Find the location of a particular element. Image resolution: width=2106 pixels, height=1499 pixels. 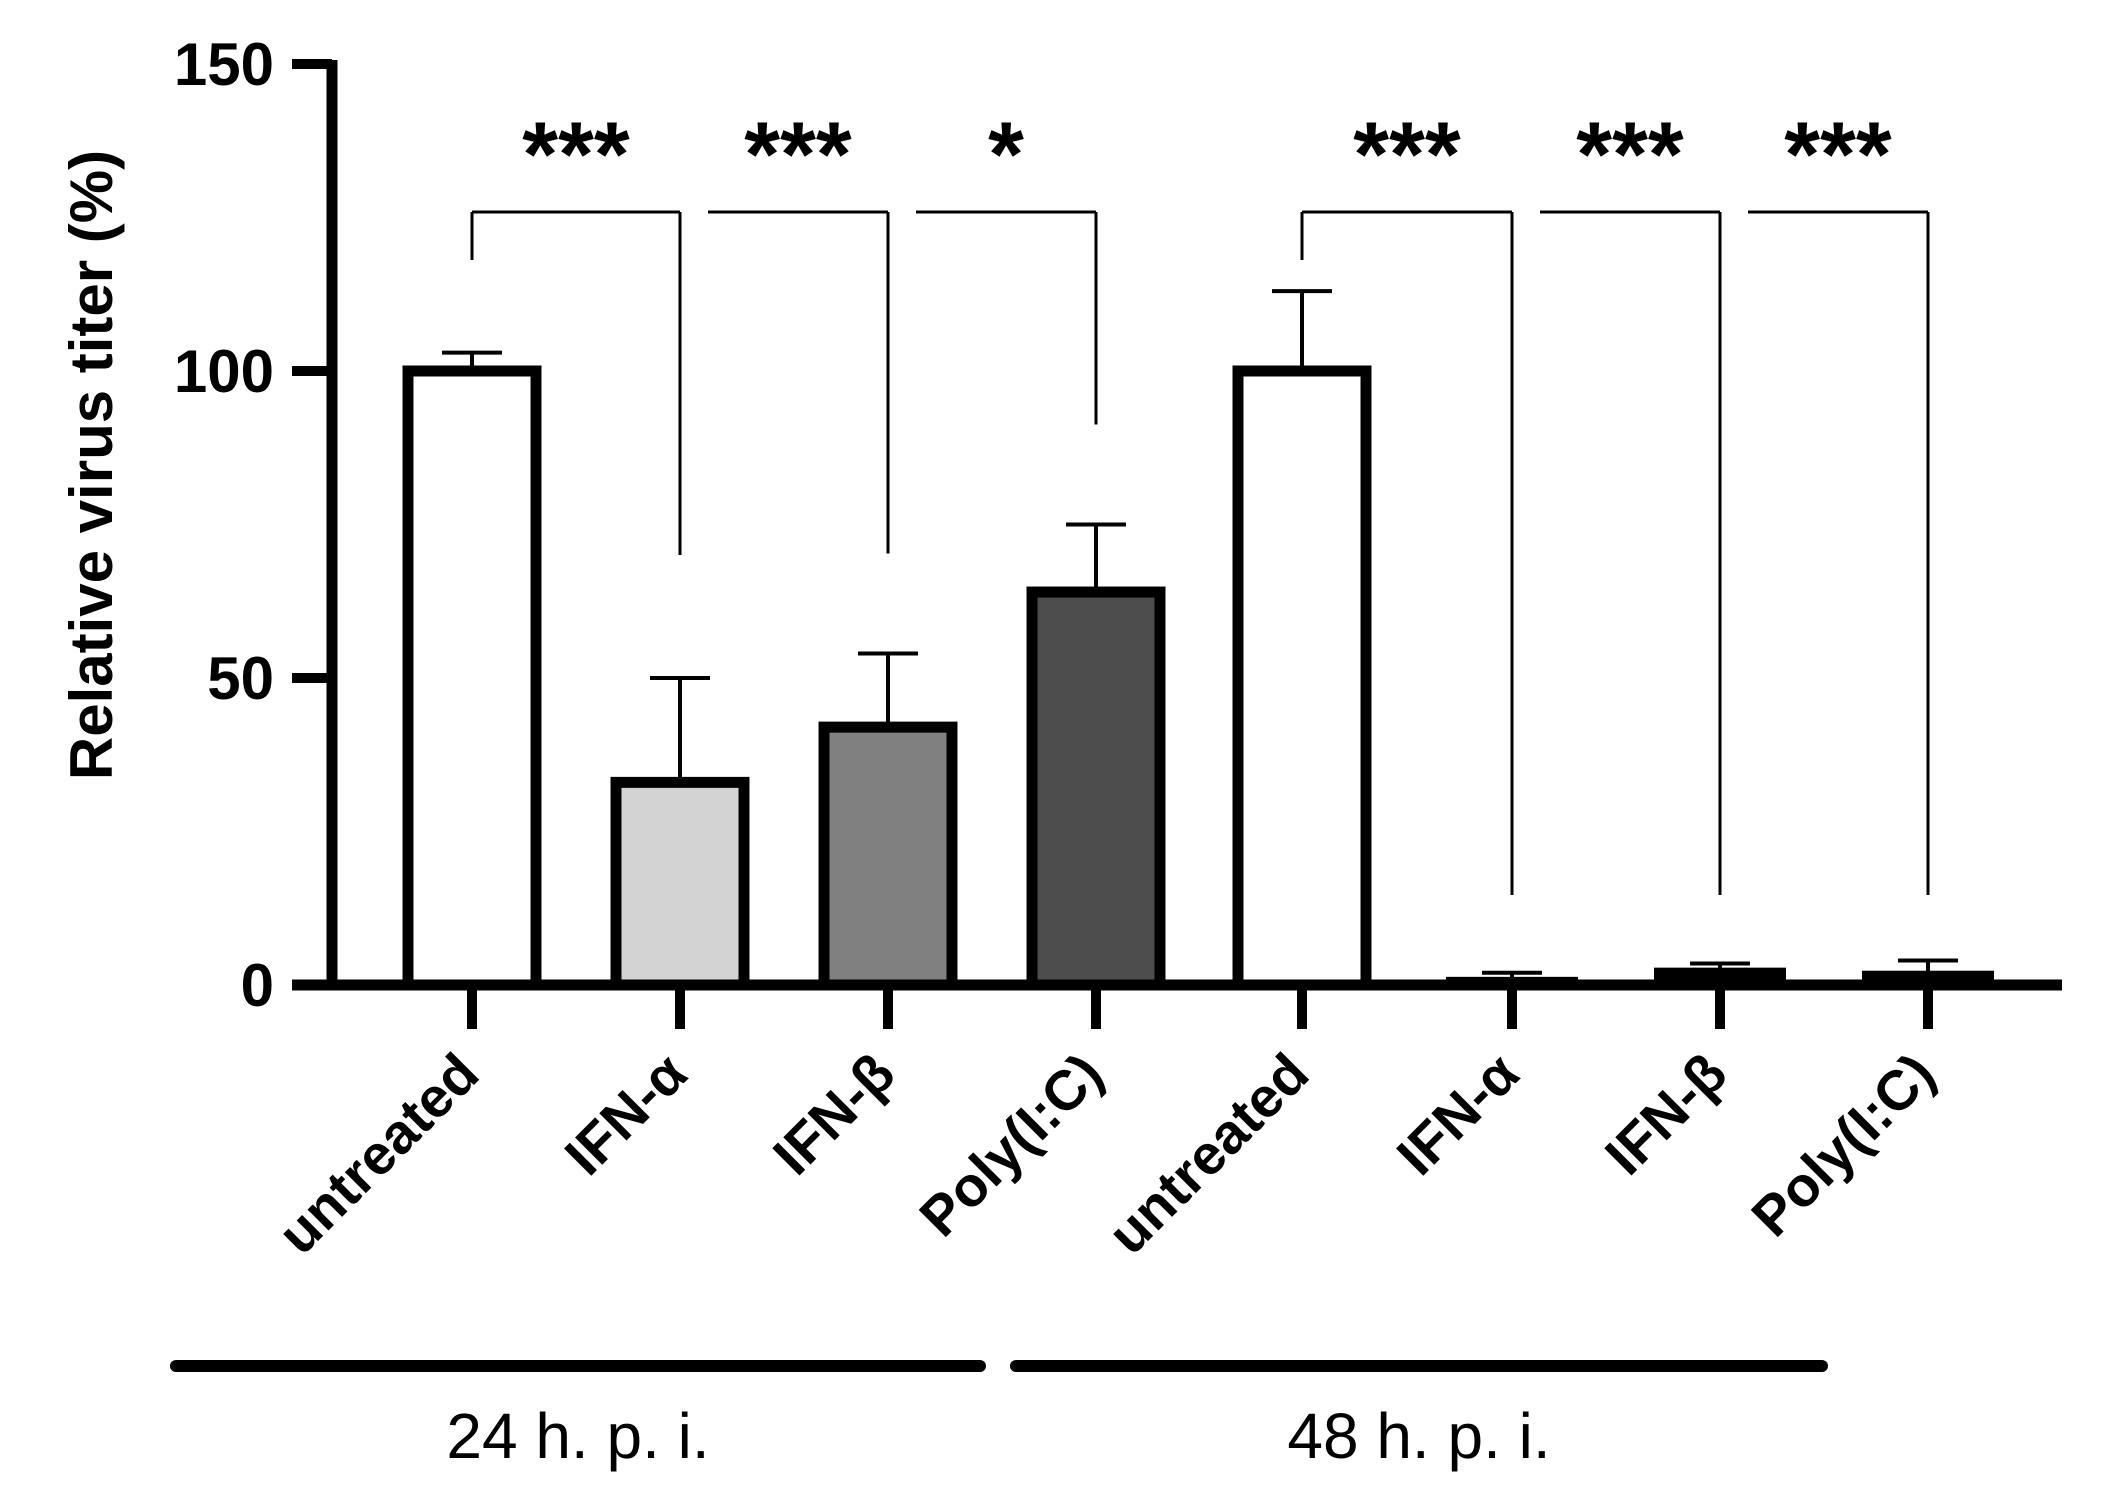

y-tick-label: 50 is located at coordinates (240, 678).